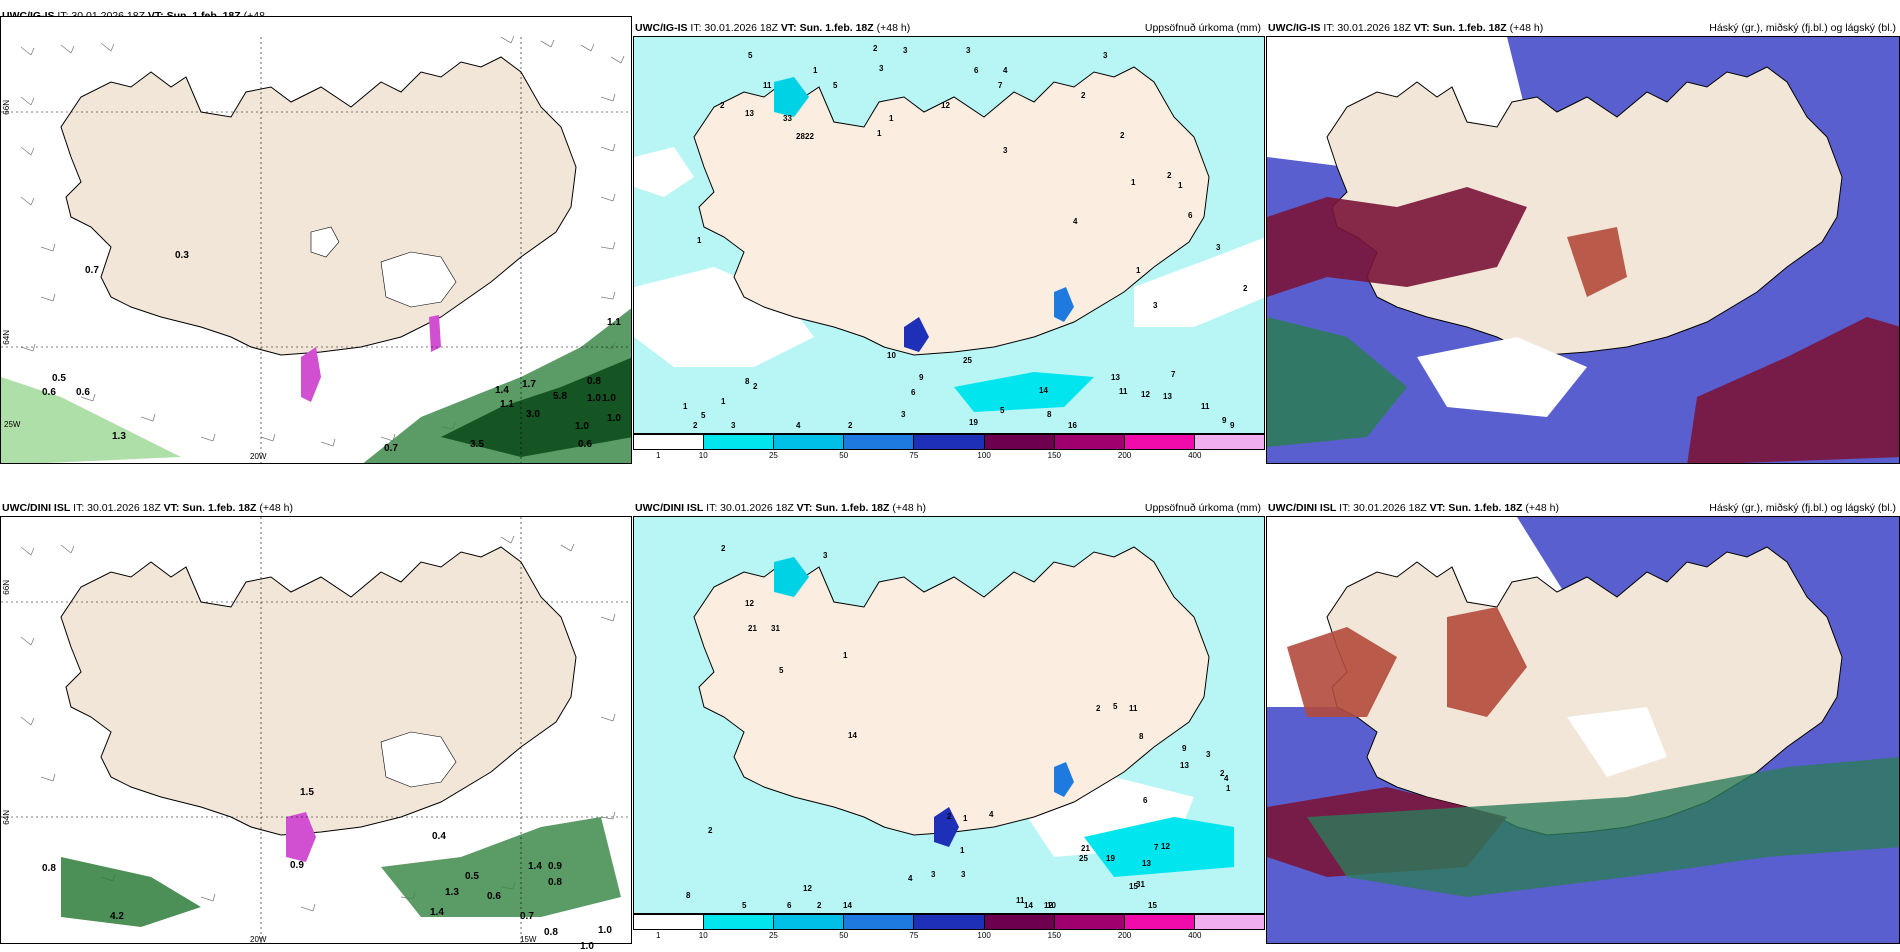  I want to click on glacier, so click(325, 242).